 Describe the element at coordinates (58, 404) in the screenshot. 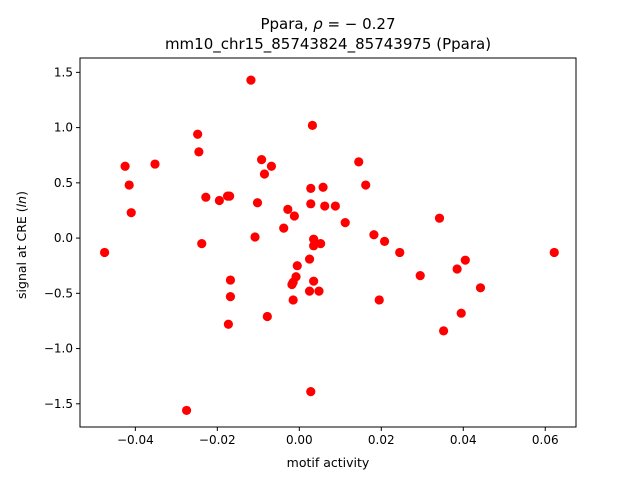

I see `y-tick-label-0: −1.5` at that location.